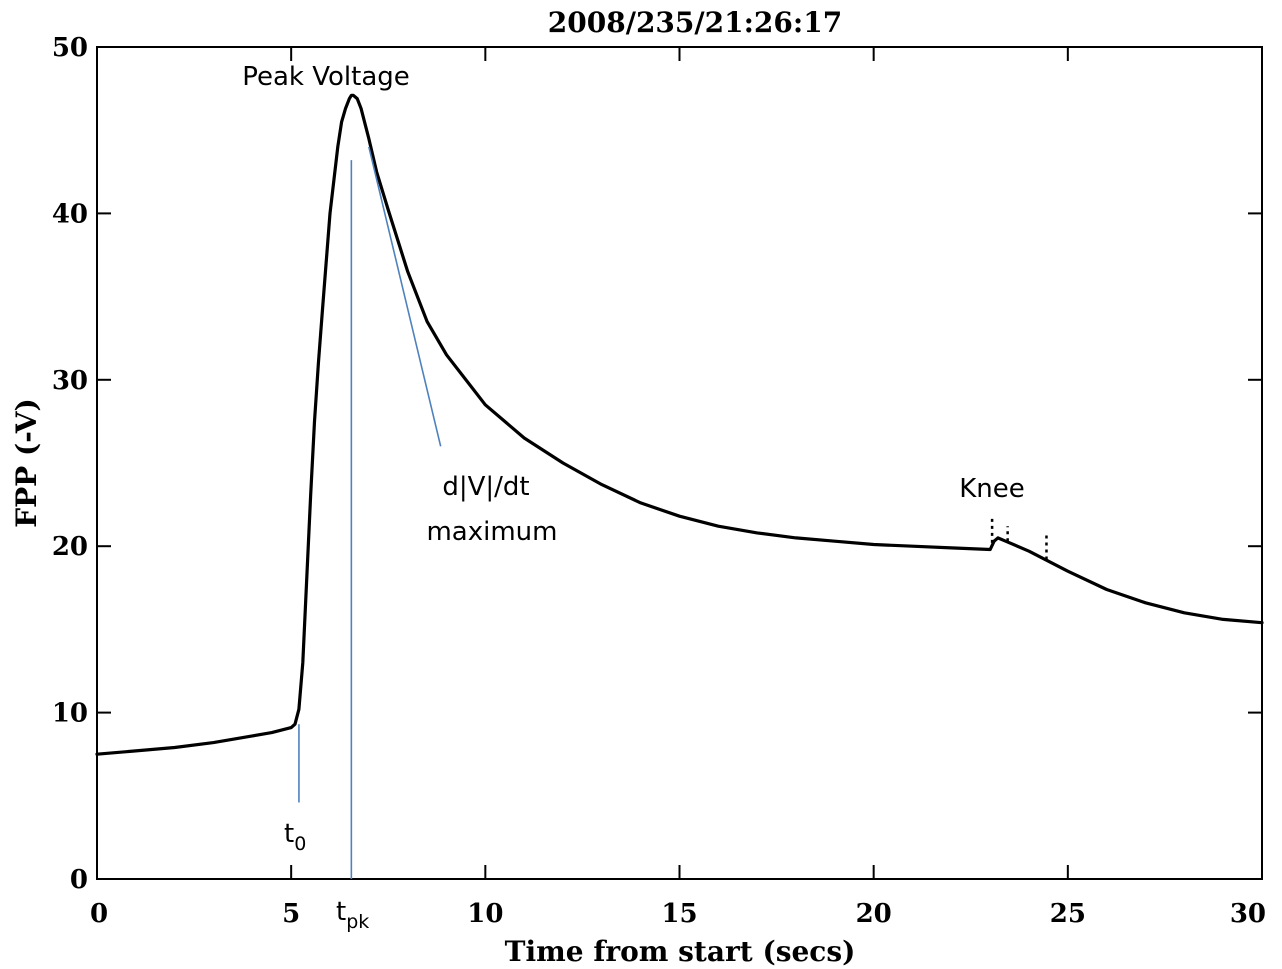  What do you see at coordinates (70, 714) in the screenshot?
I see `y-tick-label: 10` at bounding box center [70, 714].